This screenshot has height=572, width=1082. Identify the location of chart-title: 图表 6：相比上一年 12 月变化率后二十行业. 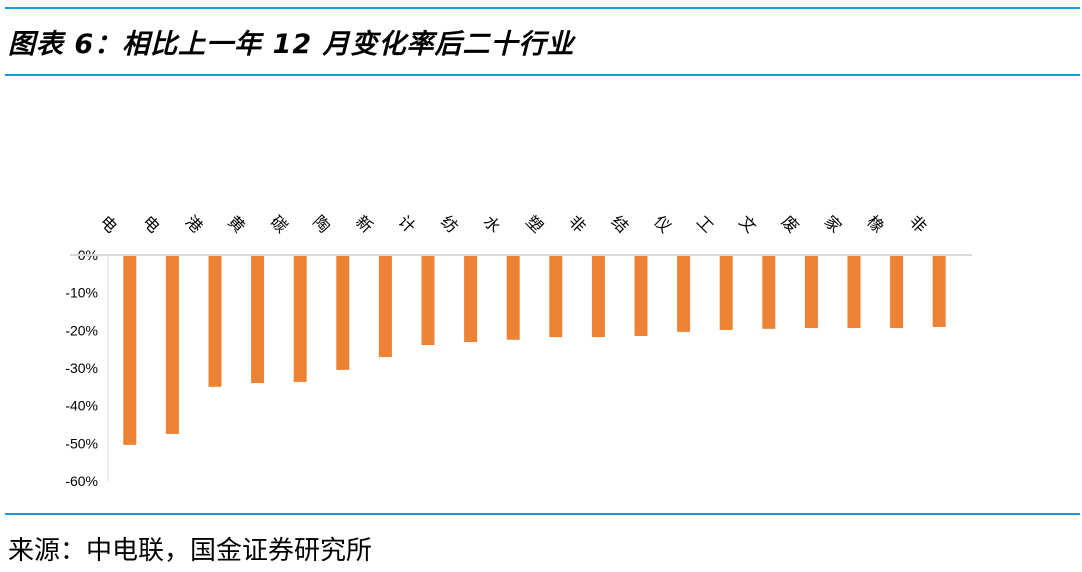
(291, 44).